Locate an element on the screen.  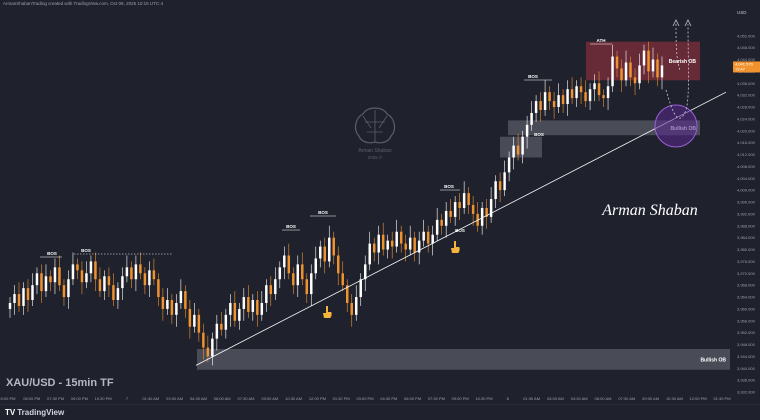
y-tick-label: 4,004.000 is located at coordinates (746, 178).